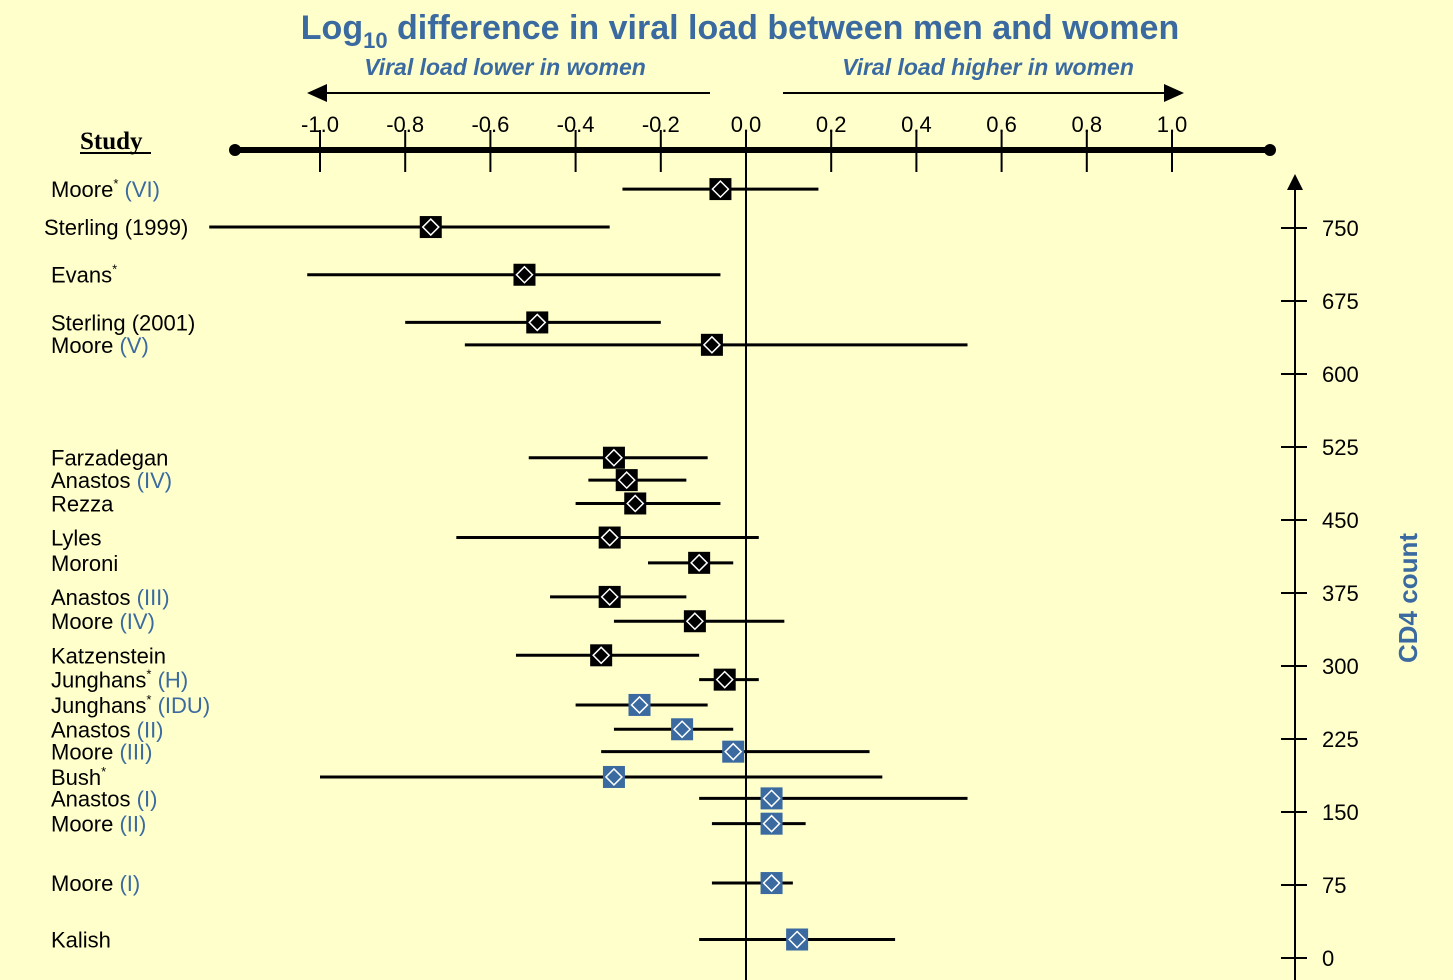 Image resolution: width=1453 pixels, height=980 pixels. What do you see at coordinates (1001, 124) in the screenshot?
I see `x-tick-label: 0.6` at bounding box center [1001, 124].